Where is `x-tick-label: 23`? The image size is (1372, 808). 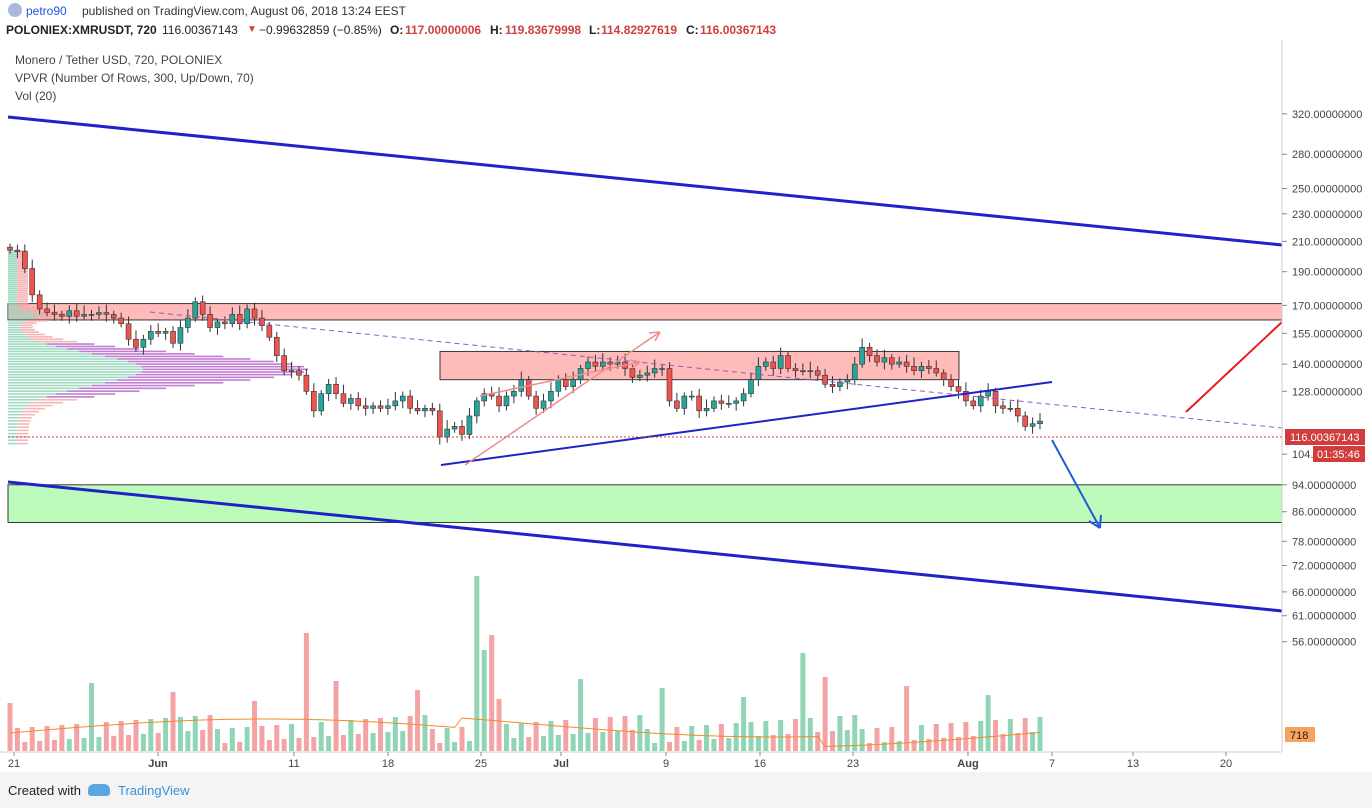
x-tick-label: 23 is located at coordinates (853, 764).